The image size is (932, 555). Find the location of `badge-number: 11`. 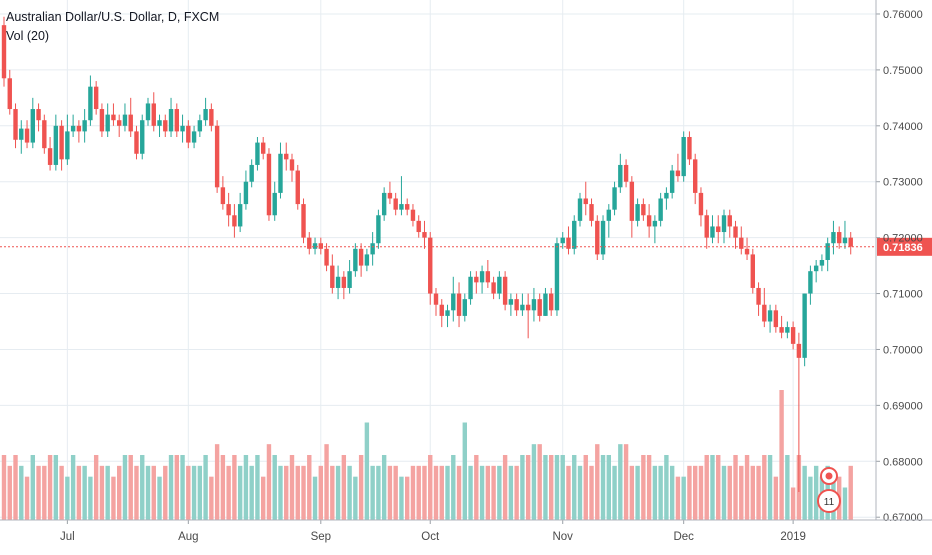

badge-number: 11 is located at coordinates (829, 502).